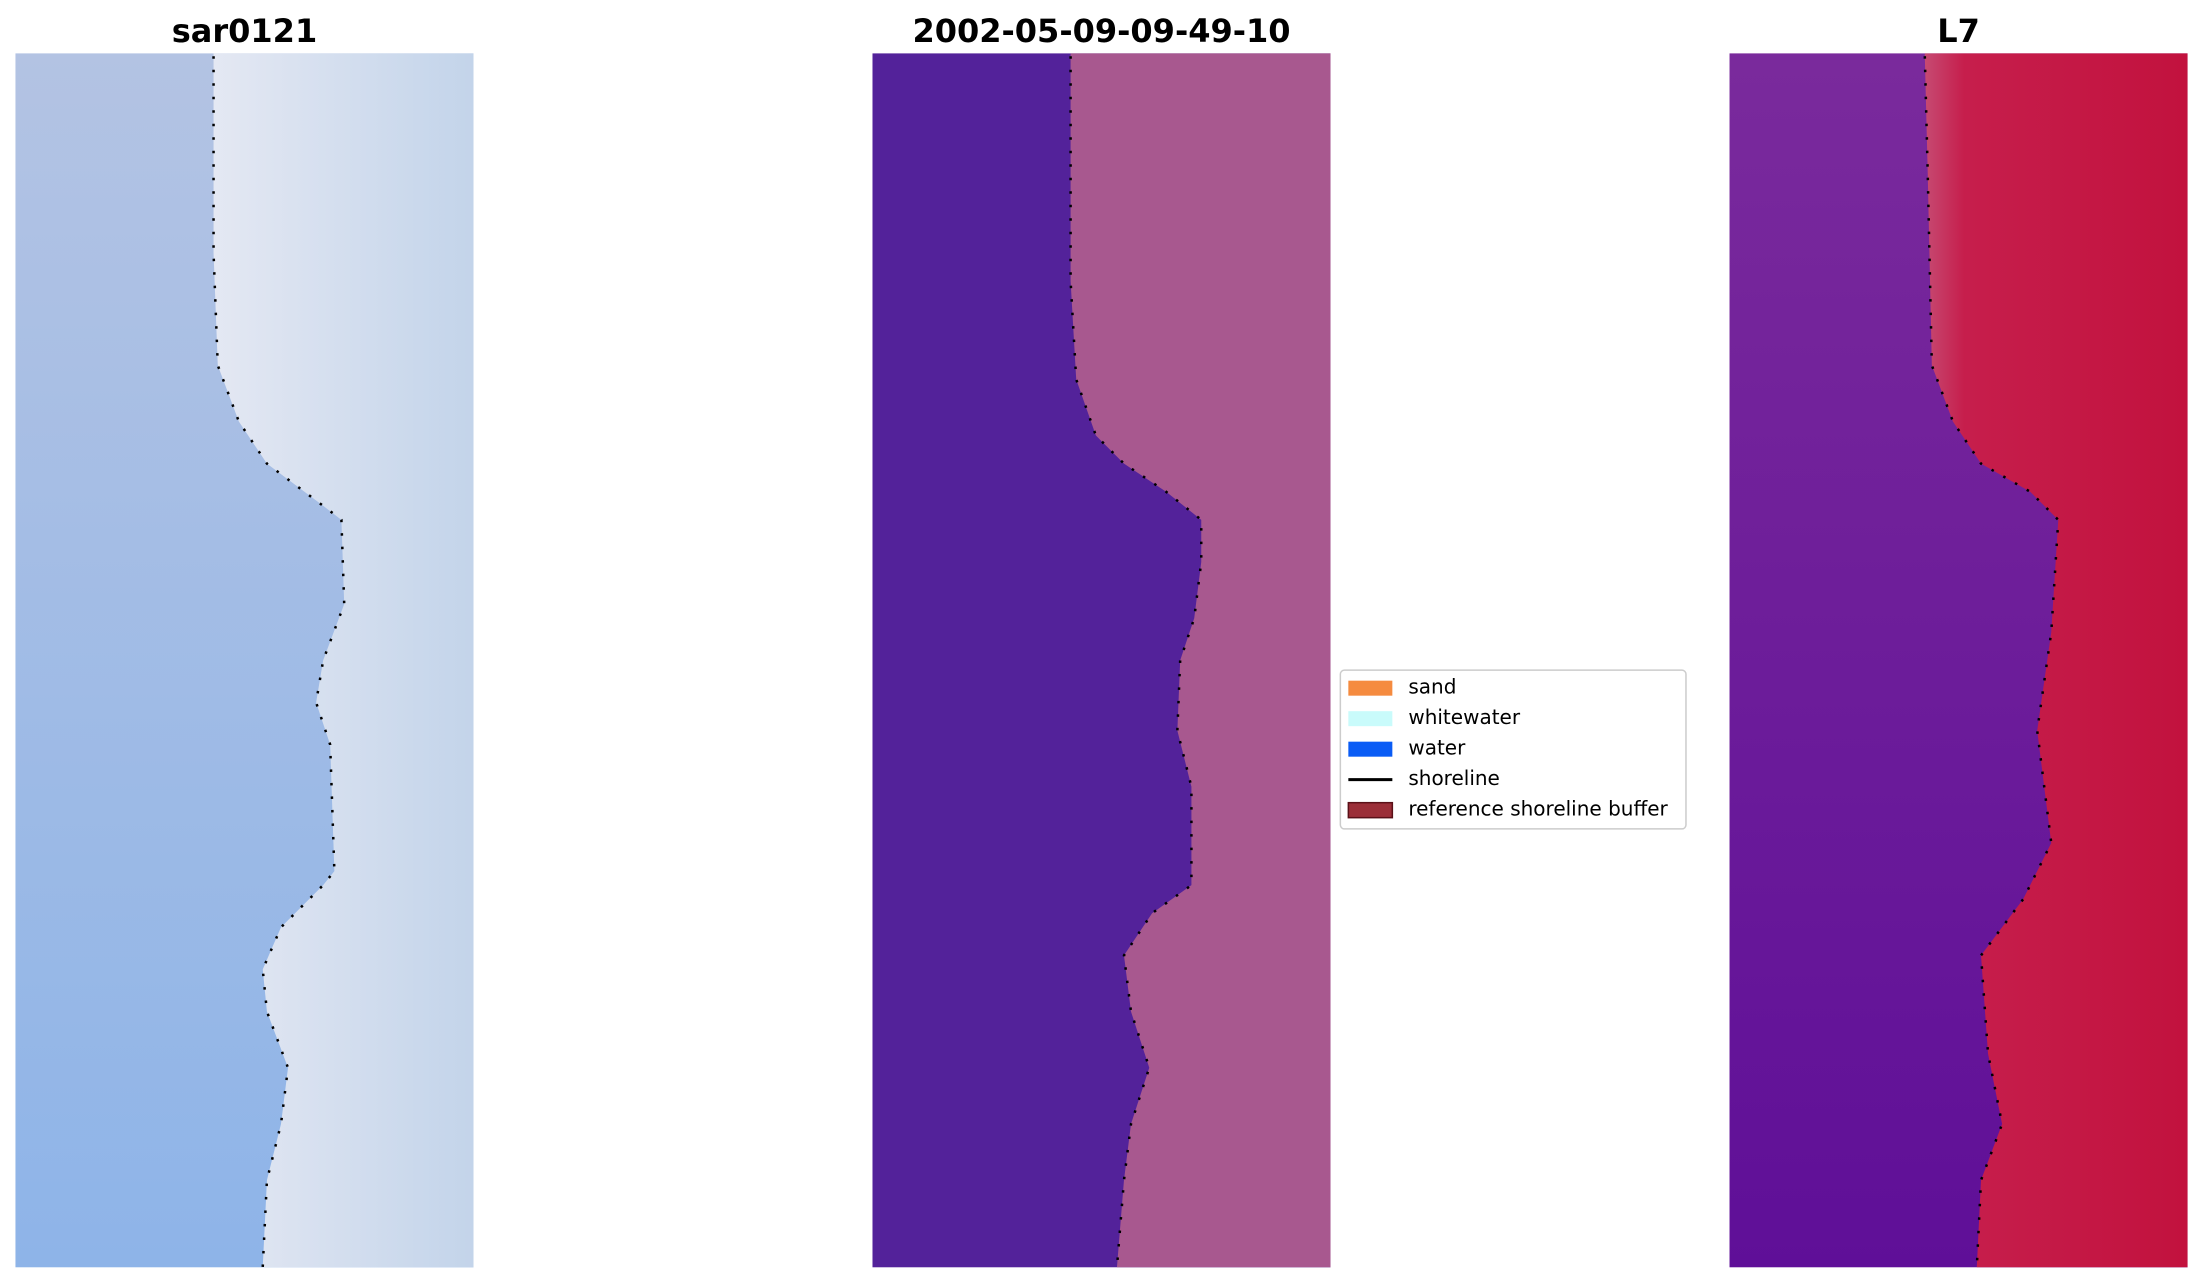 The height and width of the screenshot is (1283, 2203). Describe the element at coordinates (1464, 717) in the screenshot. I see `legend-label: whitewater` at that location.